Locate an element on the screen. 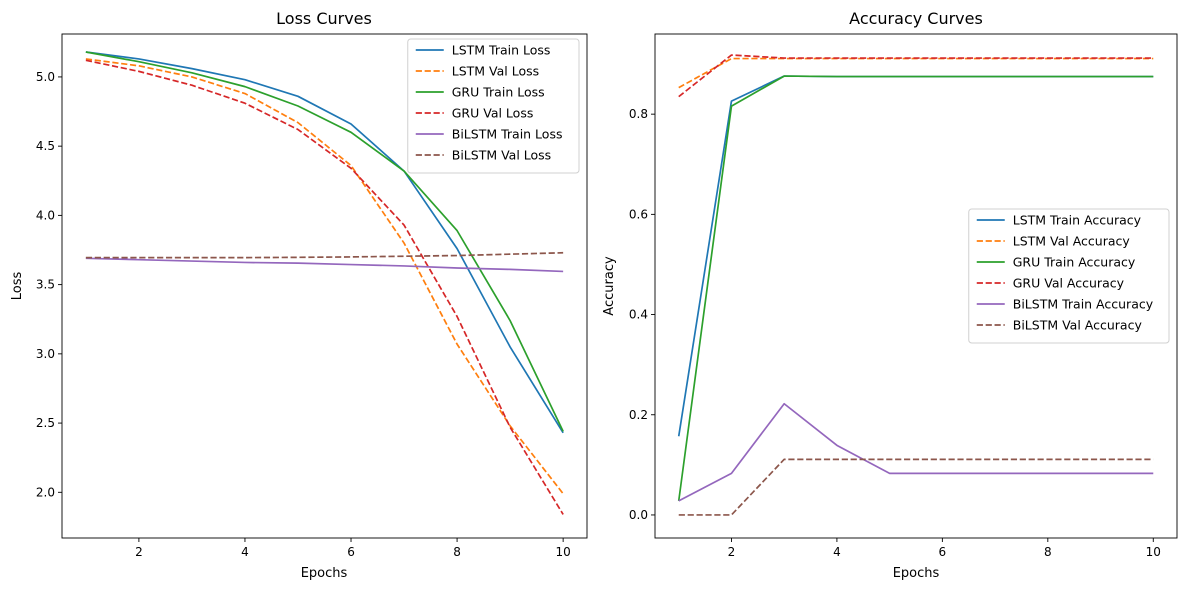 The width and height of the screenshot is (1189, 590). loss-x-tick-label: 4 is located at coordinates (245, 552).